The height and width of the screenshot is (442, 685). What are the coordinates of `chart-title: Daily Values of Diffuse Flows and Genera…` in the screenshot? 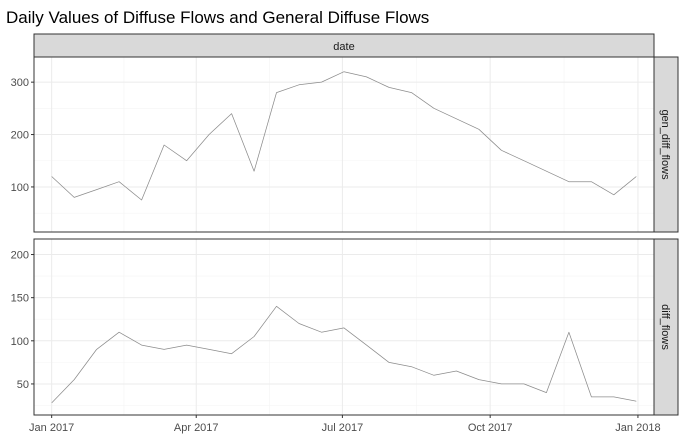 It's located at (217, 17).